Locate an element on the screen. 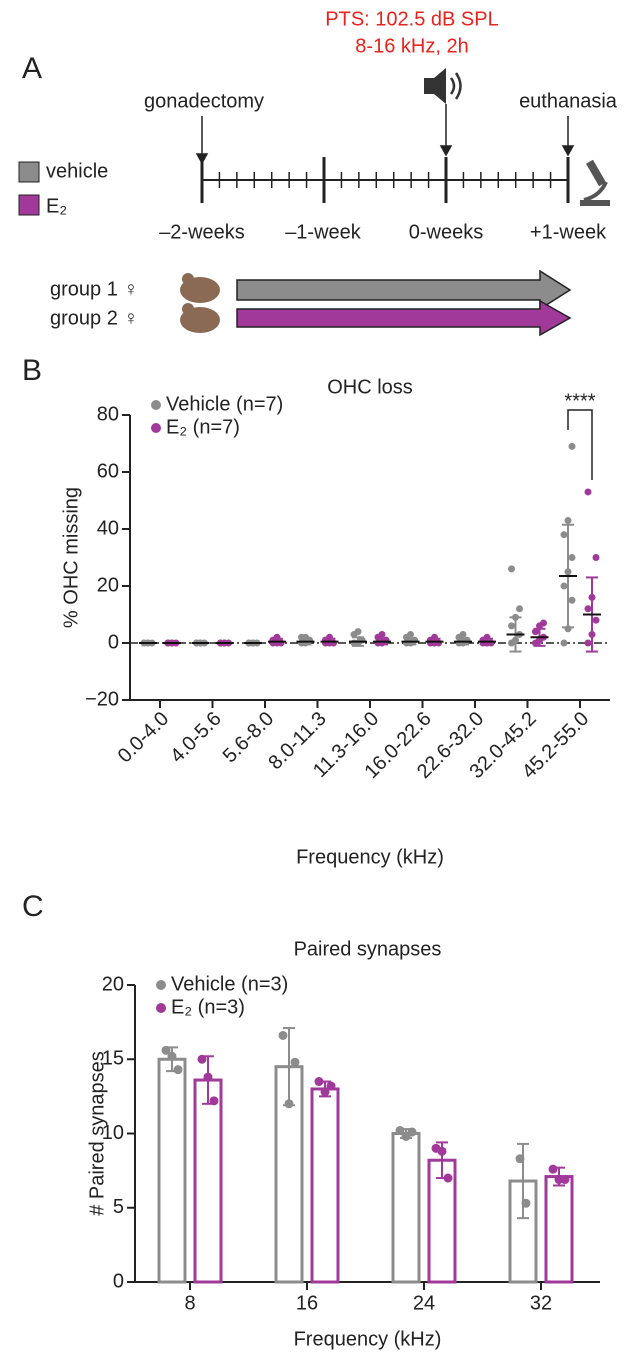 Image resolution: width=643 pixels, height=1364 pixels. legend-label: vehicle is located at coordinates (77, 171).